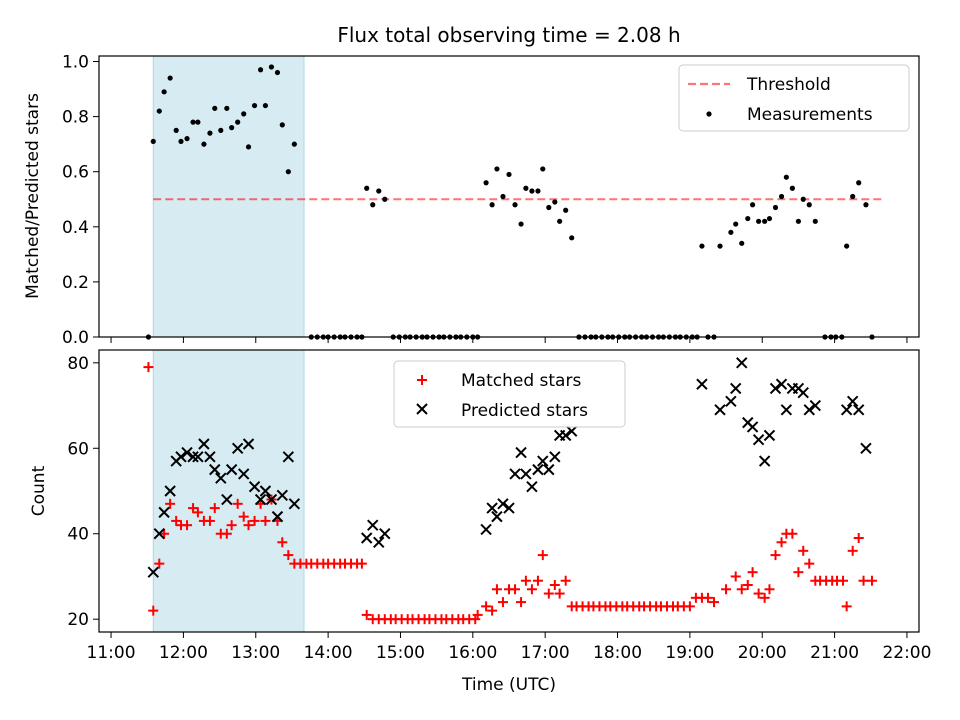  What do you see at coordinates (39, 490) in the screenshot?
I see `count-y-axis-label: Count` at bounding box center [39, 490].